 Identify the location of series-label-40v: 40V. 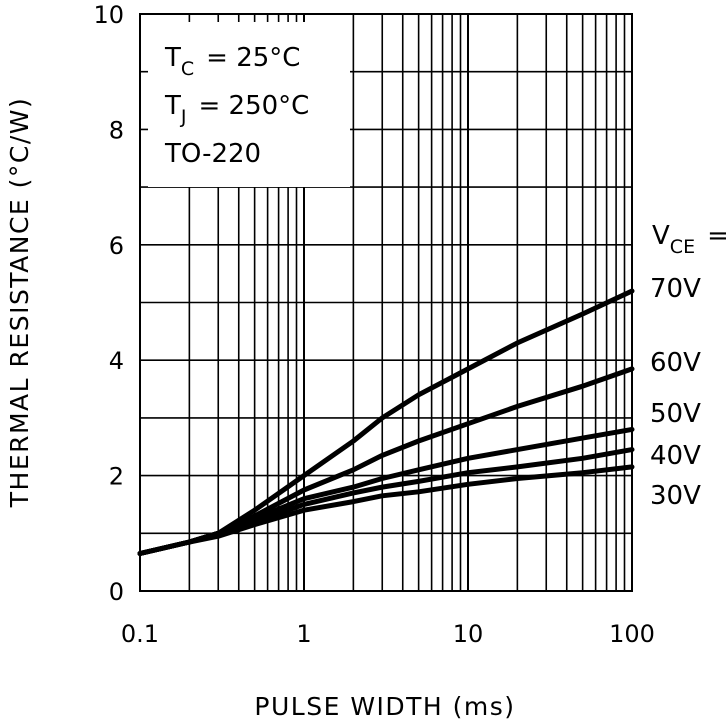
(675, 456).